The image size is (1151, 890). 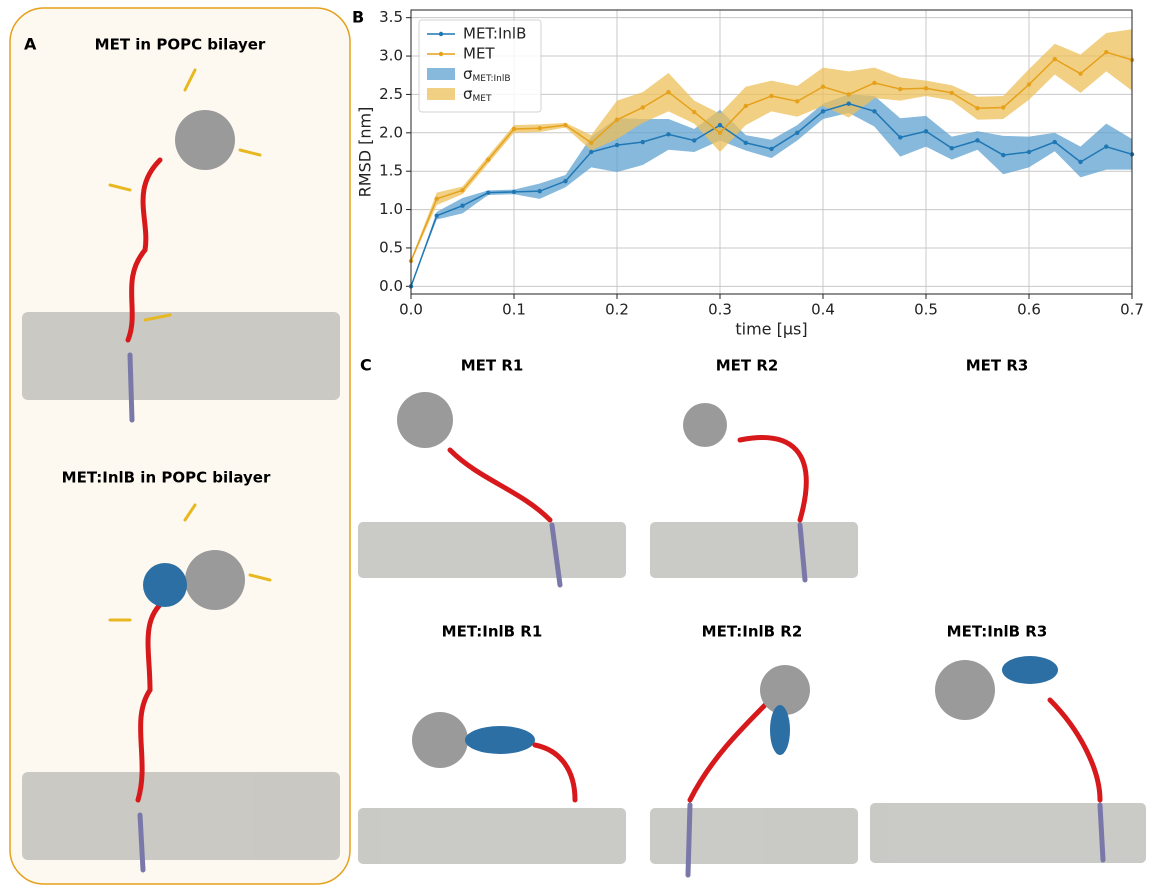 What do you see at coordinates (492, 366) in the screenshot?
I see `panel-title: MET R1` at bounding box center [492, 366].